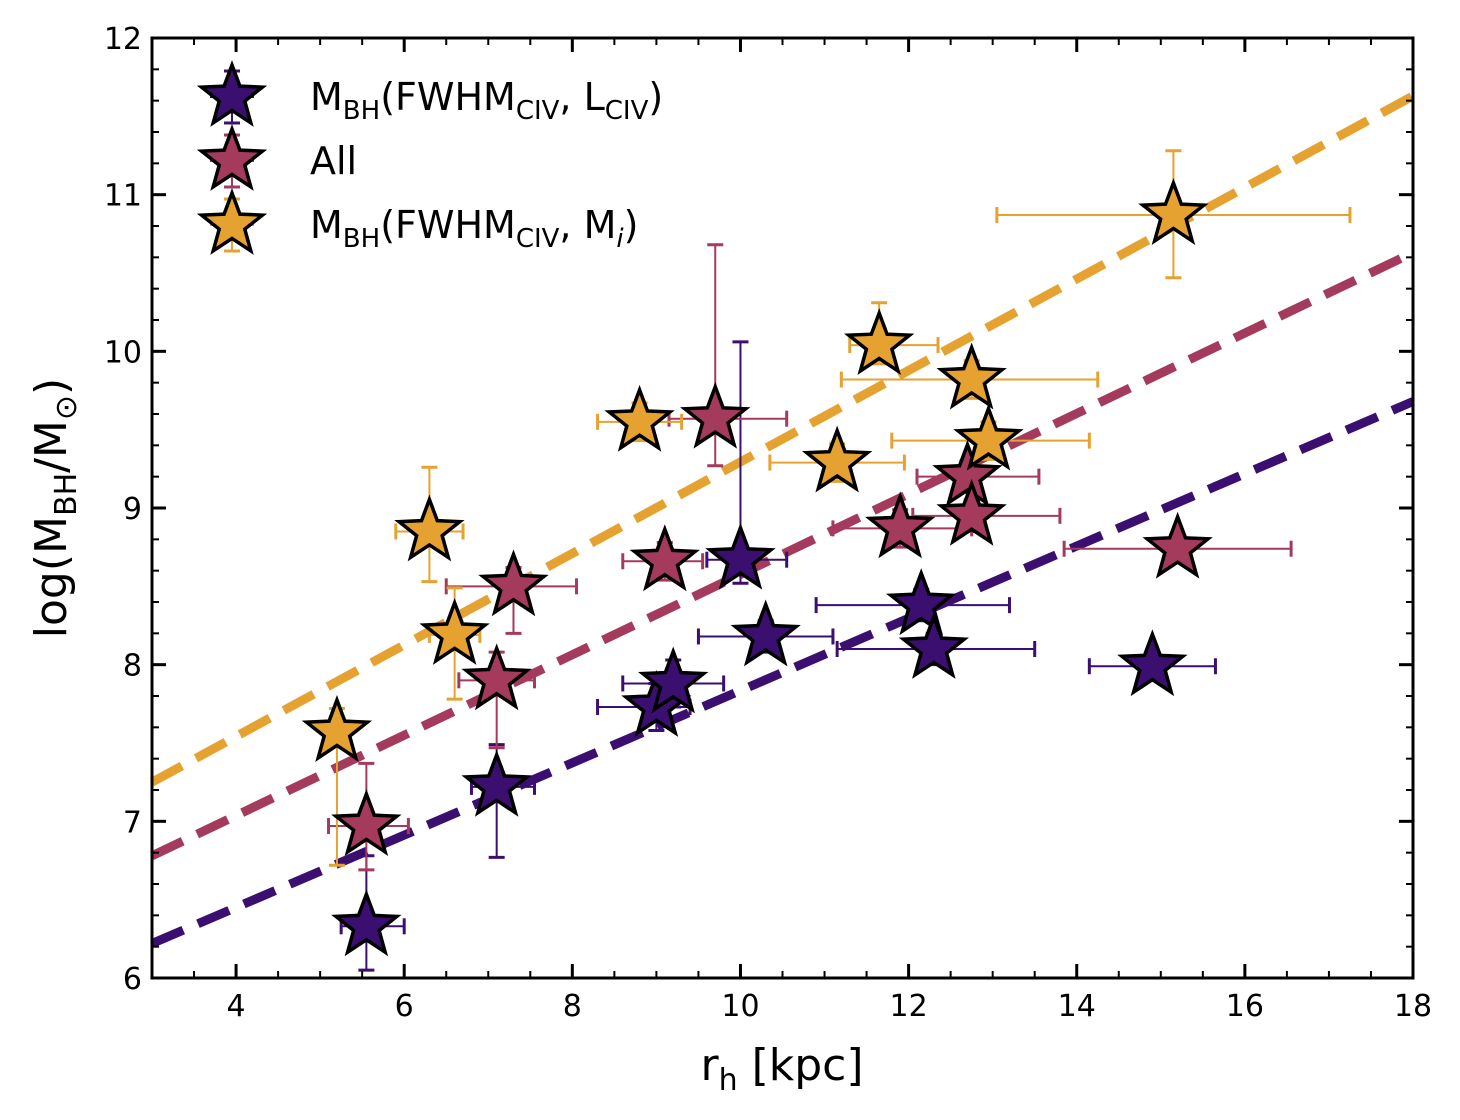 The height and width of the screenshot is (1120, 1460). What do you see at coordinates (55, 508) in the screenshot?
I see `y-axis-label: log(MBH/M⊙)` at bounding box center [55, 508].